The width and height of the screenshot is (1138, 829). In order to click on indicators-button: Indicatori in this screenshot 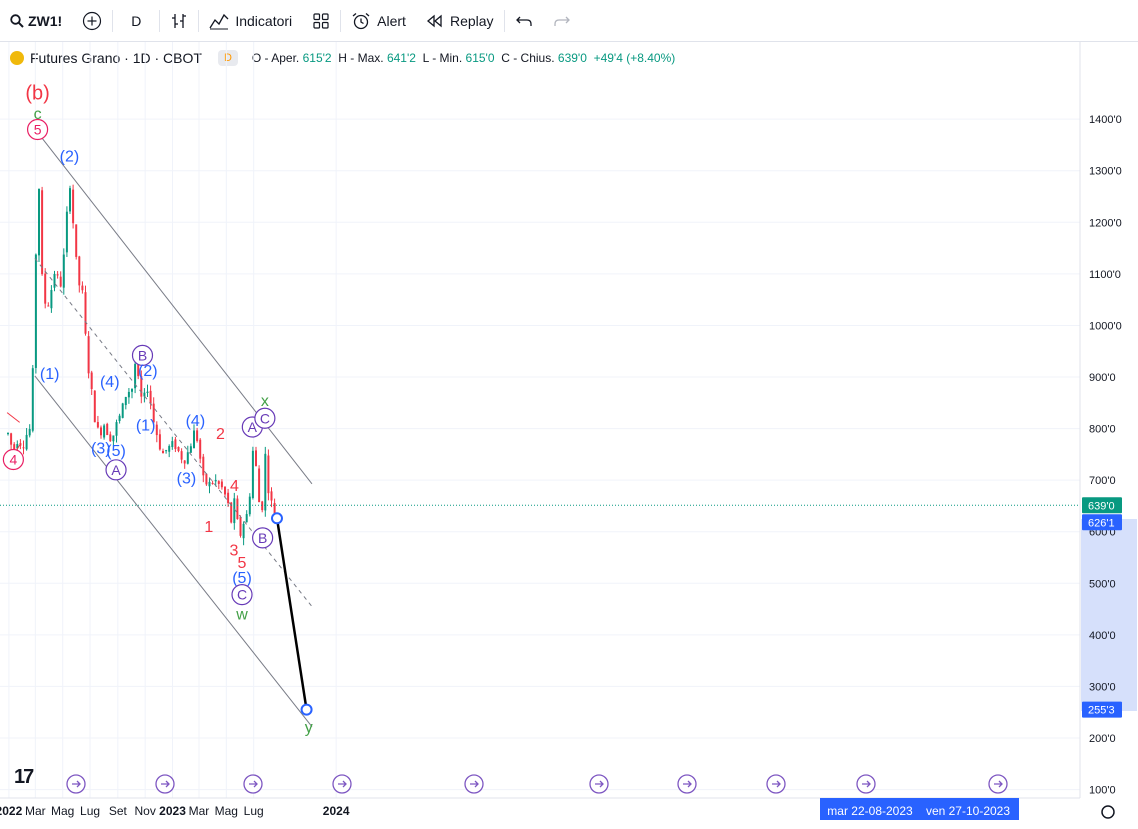, I will do `click(250, 20)`.